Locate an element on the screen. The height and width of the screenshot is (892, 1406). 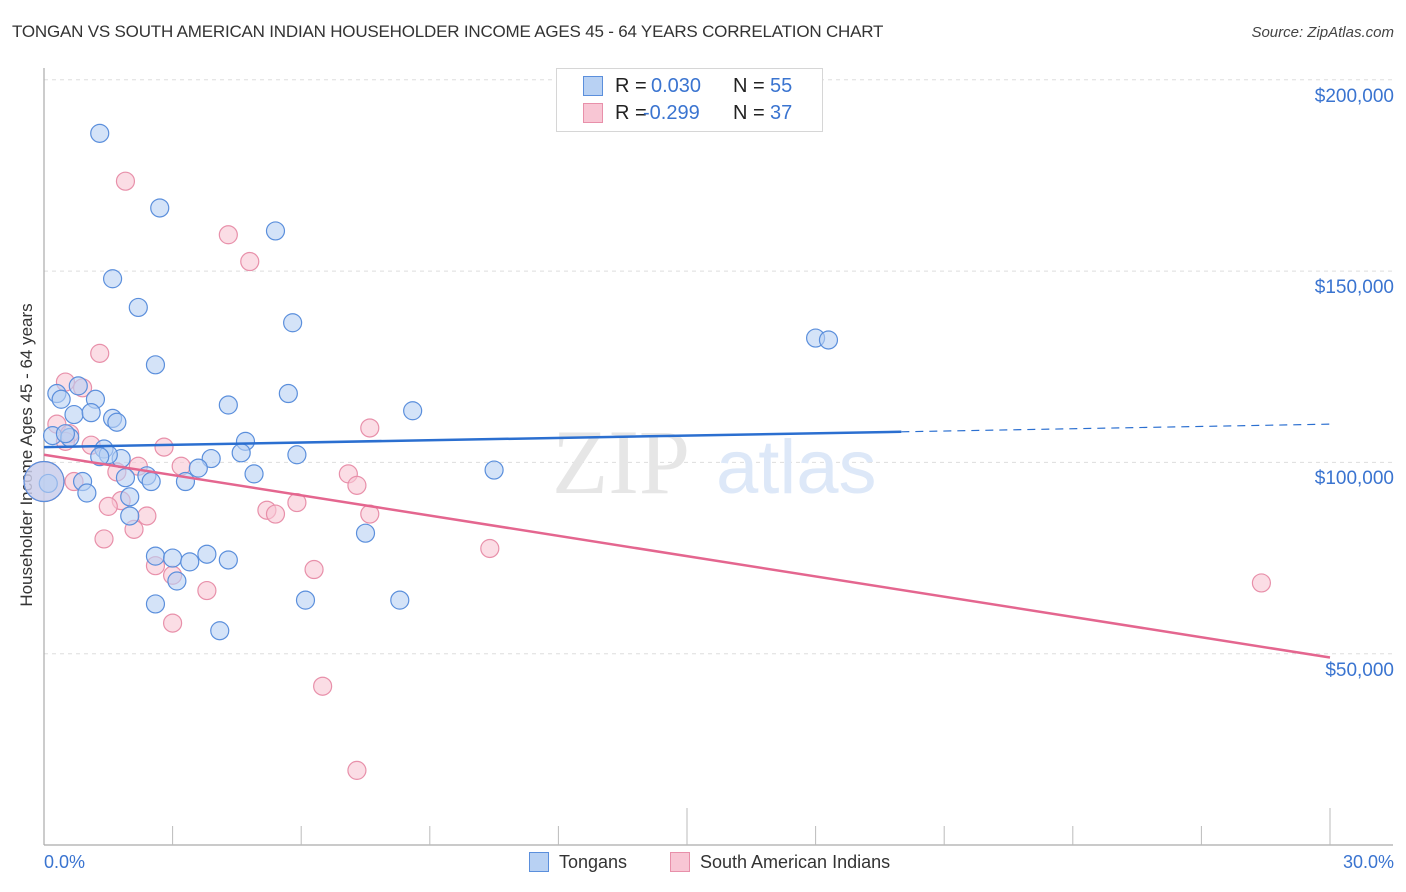
trend-line-tongans-extension is located at coordinates (1116, 428).